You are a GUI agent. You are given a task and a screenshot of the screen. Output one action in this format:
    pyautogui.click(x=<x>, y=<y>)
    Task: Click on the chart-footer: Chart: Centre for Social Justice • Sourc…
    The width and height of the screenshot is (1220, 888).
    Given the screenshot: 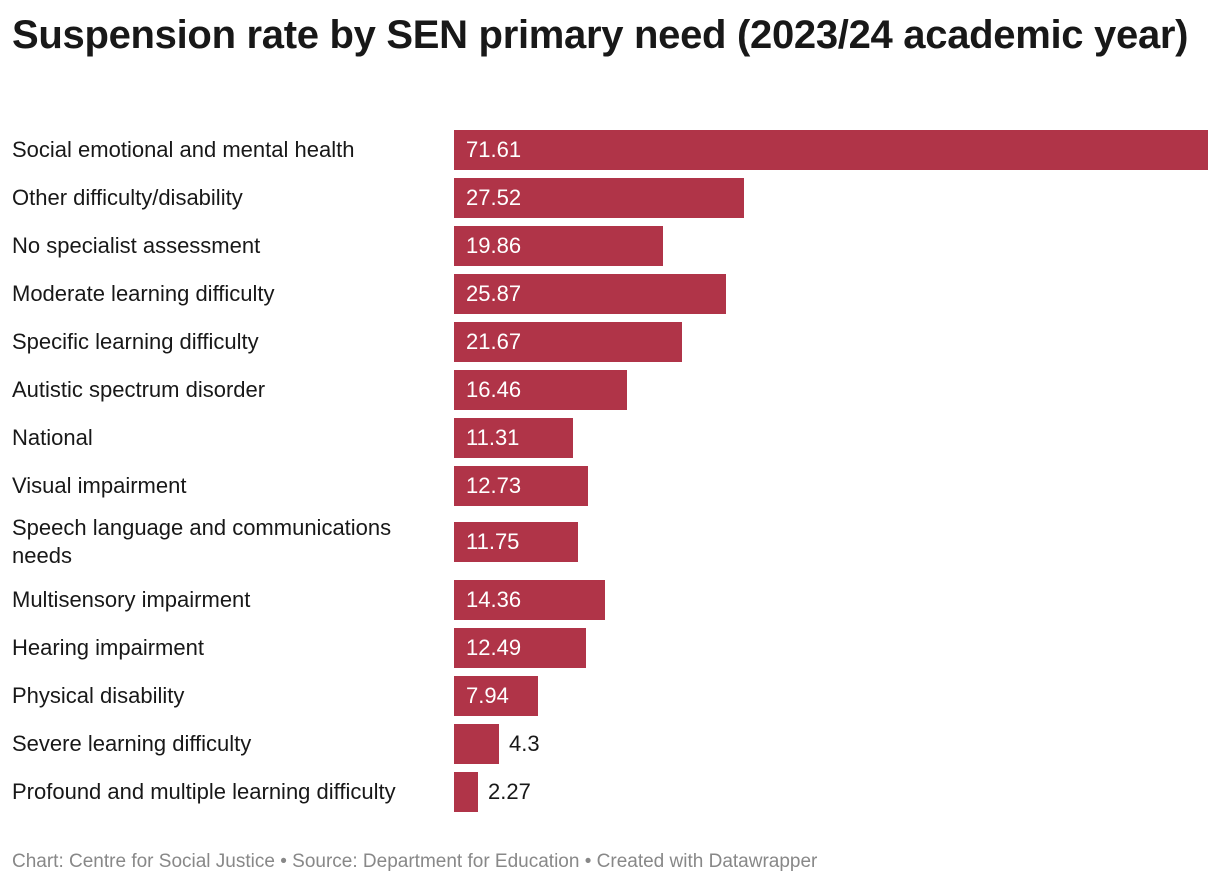 What is the action you would take?
    pyautogui.click(x=414, y=862)
    